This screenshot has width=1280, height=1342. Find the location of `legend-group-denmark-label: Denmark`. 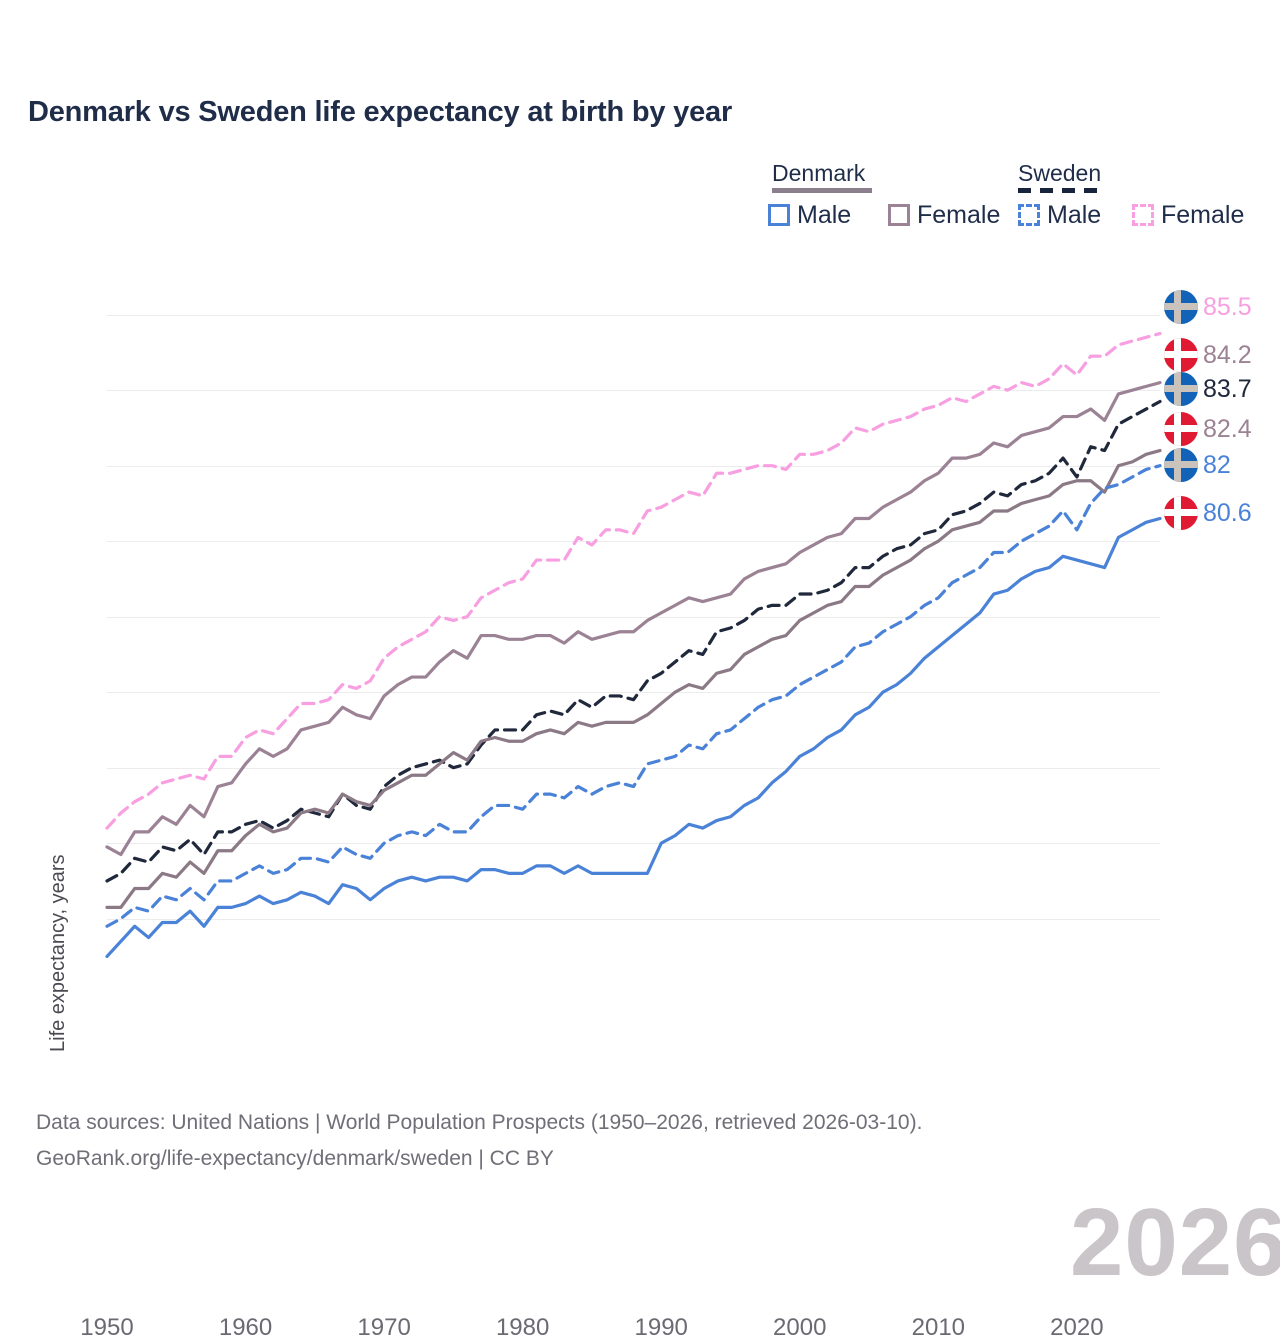

legend-group-denmark-label: Denmark is located at coordinates (819, 173).